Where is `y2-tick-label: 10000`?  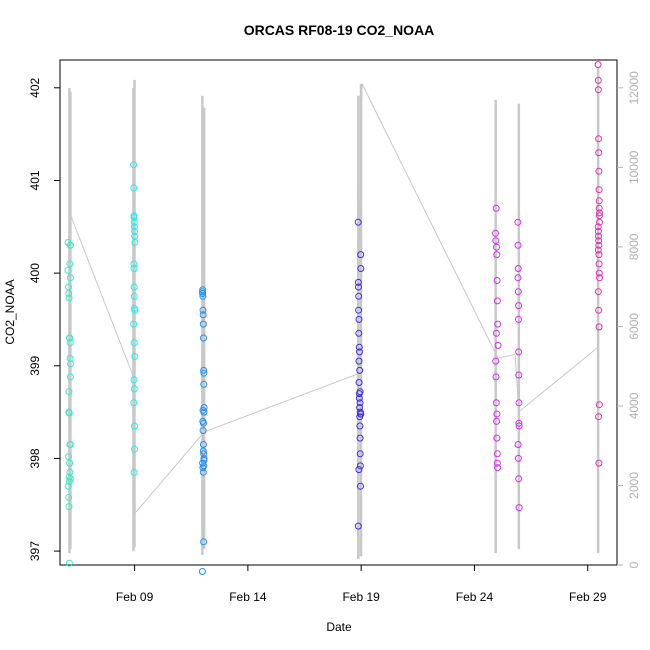
y2-tick-label: 10000 is located at coordinates (634, 167).